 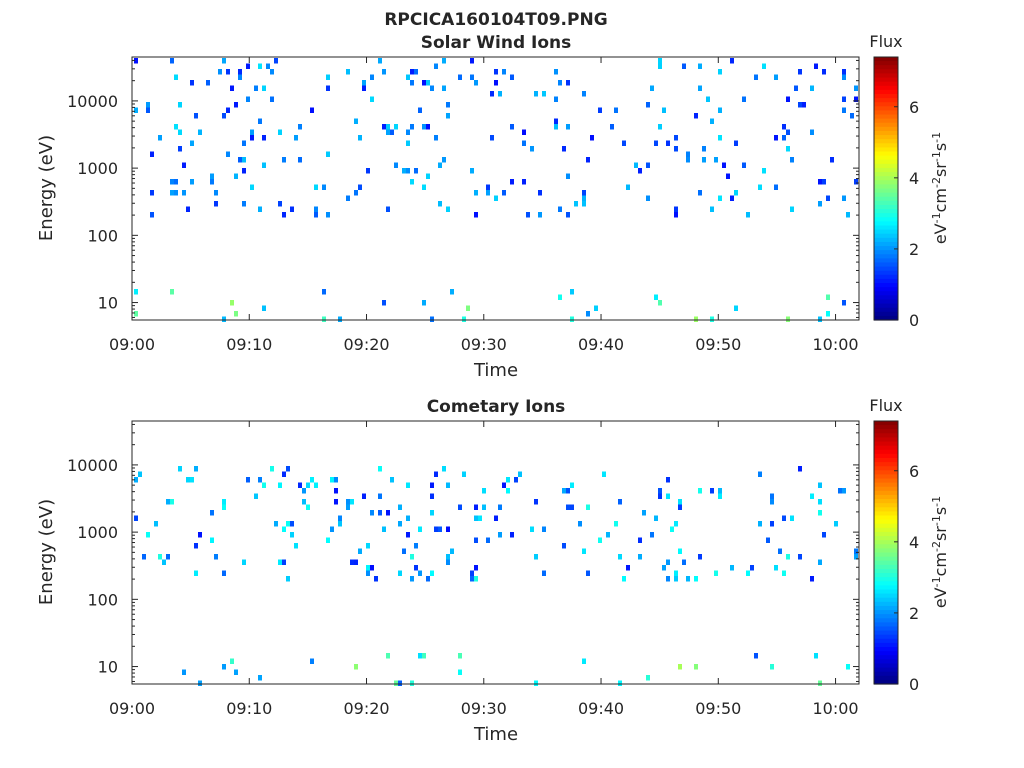 What do you see at coordinates (914, 178) in the screenshot?
I see `colorbar-tick-label: 4` at bounding box center [914, 178].